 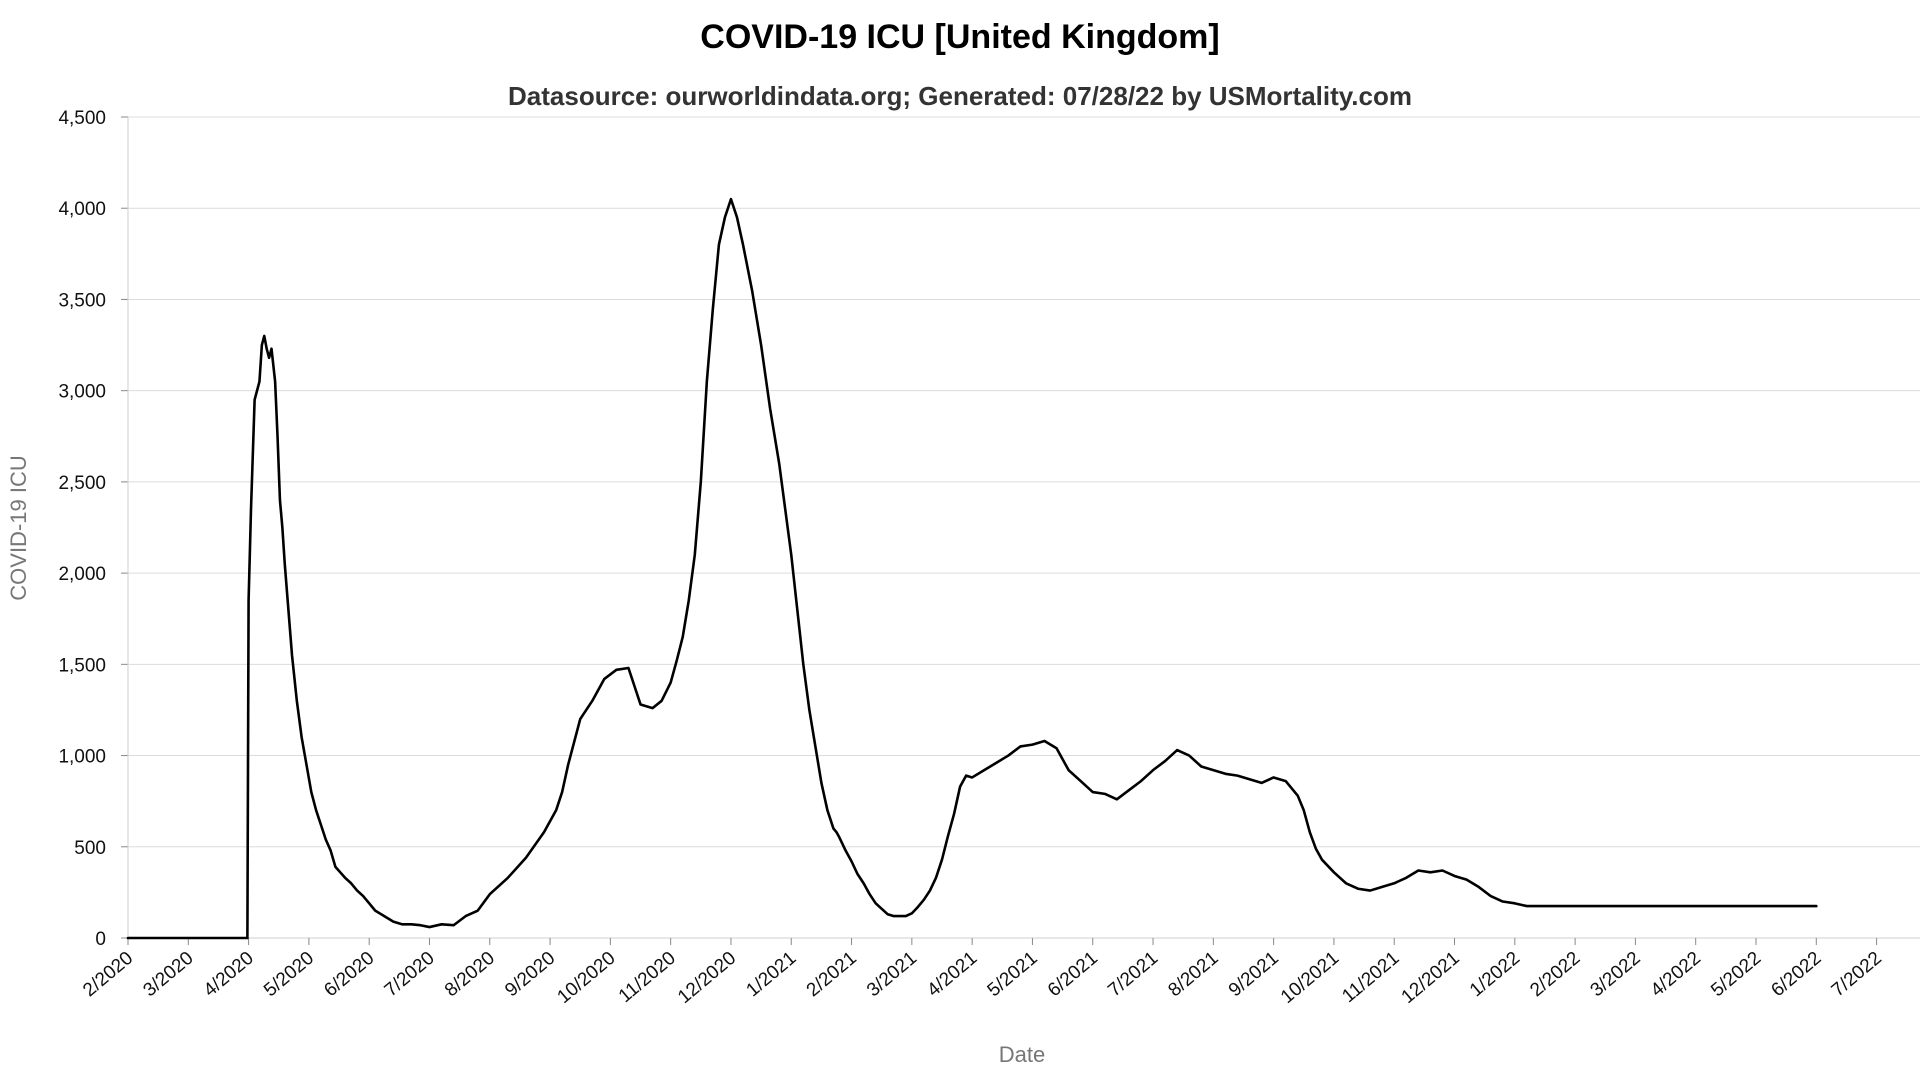 I want to click on x-tick-label: 1/2022, so click(x=1495, y=974).